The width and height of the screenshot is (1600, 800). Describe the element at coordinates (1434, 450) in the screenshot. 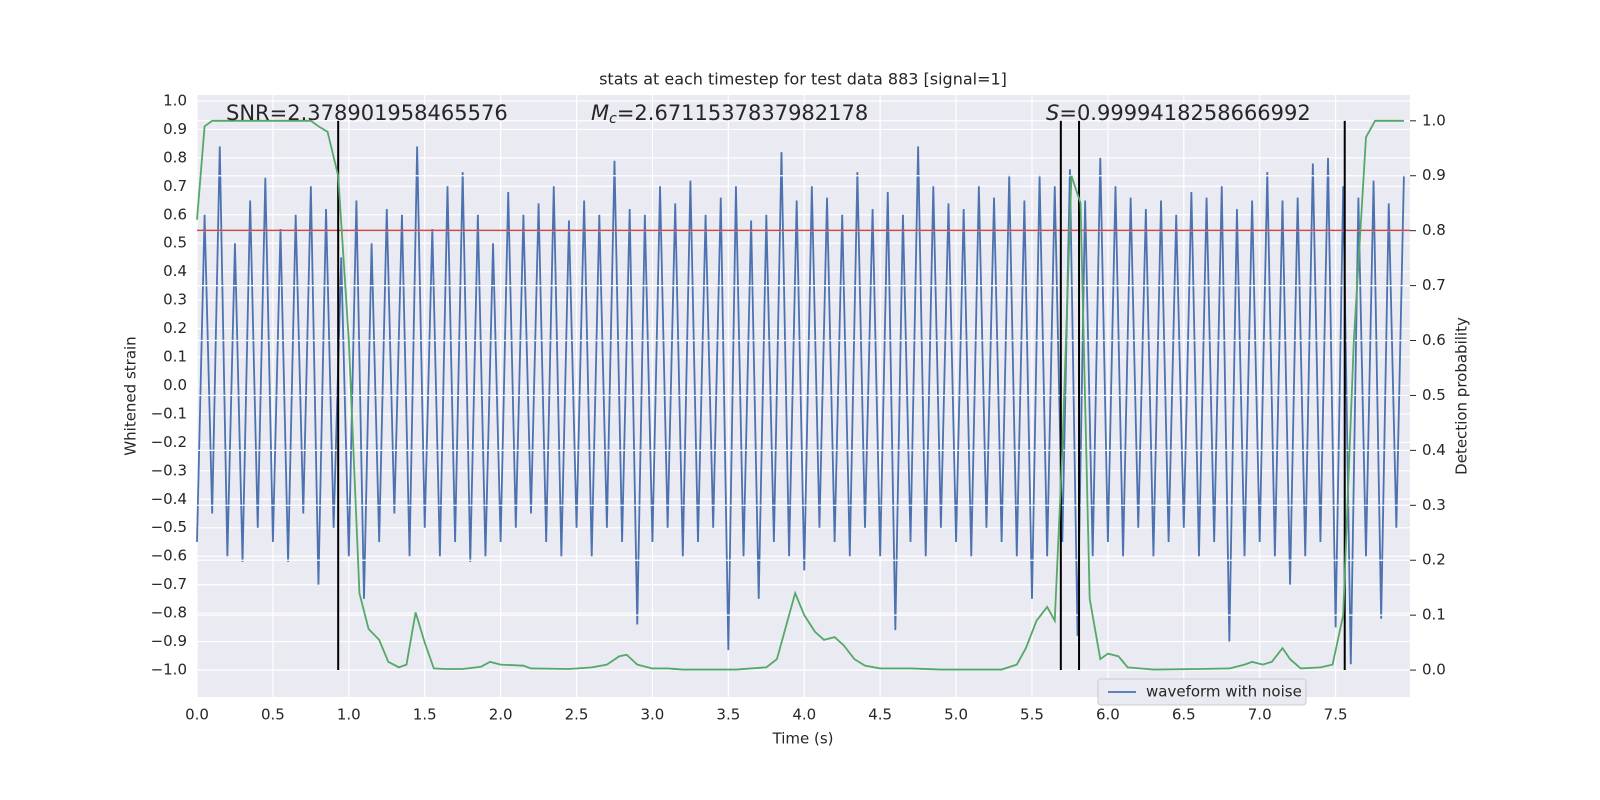

I see `y2-tick-label: 0.4` at that location.